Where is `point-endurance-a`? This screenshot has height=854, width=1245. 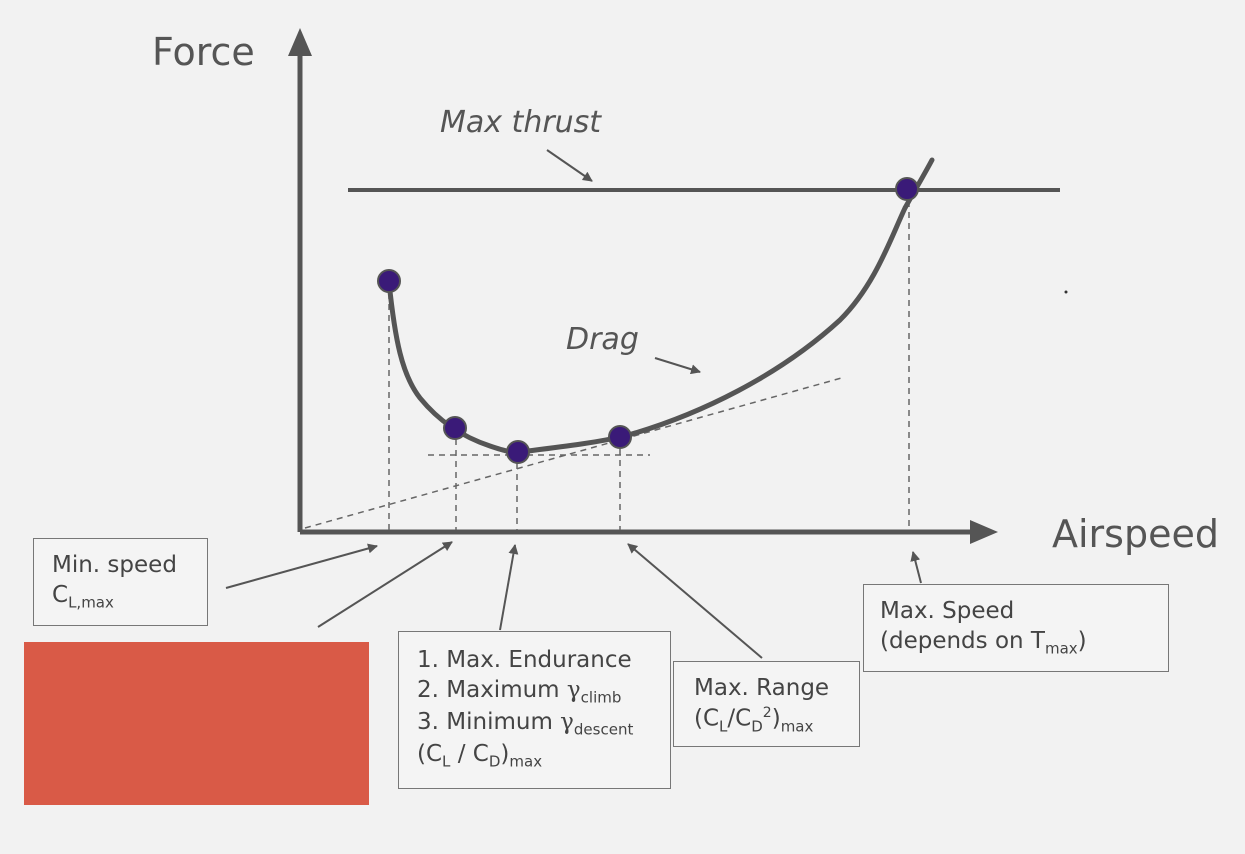
point-endurance-a is located at coordinates (455, 428).